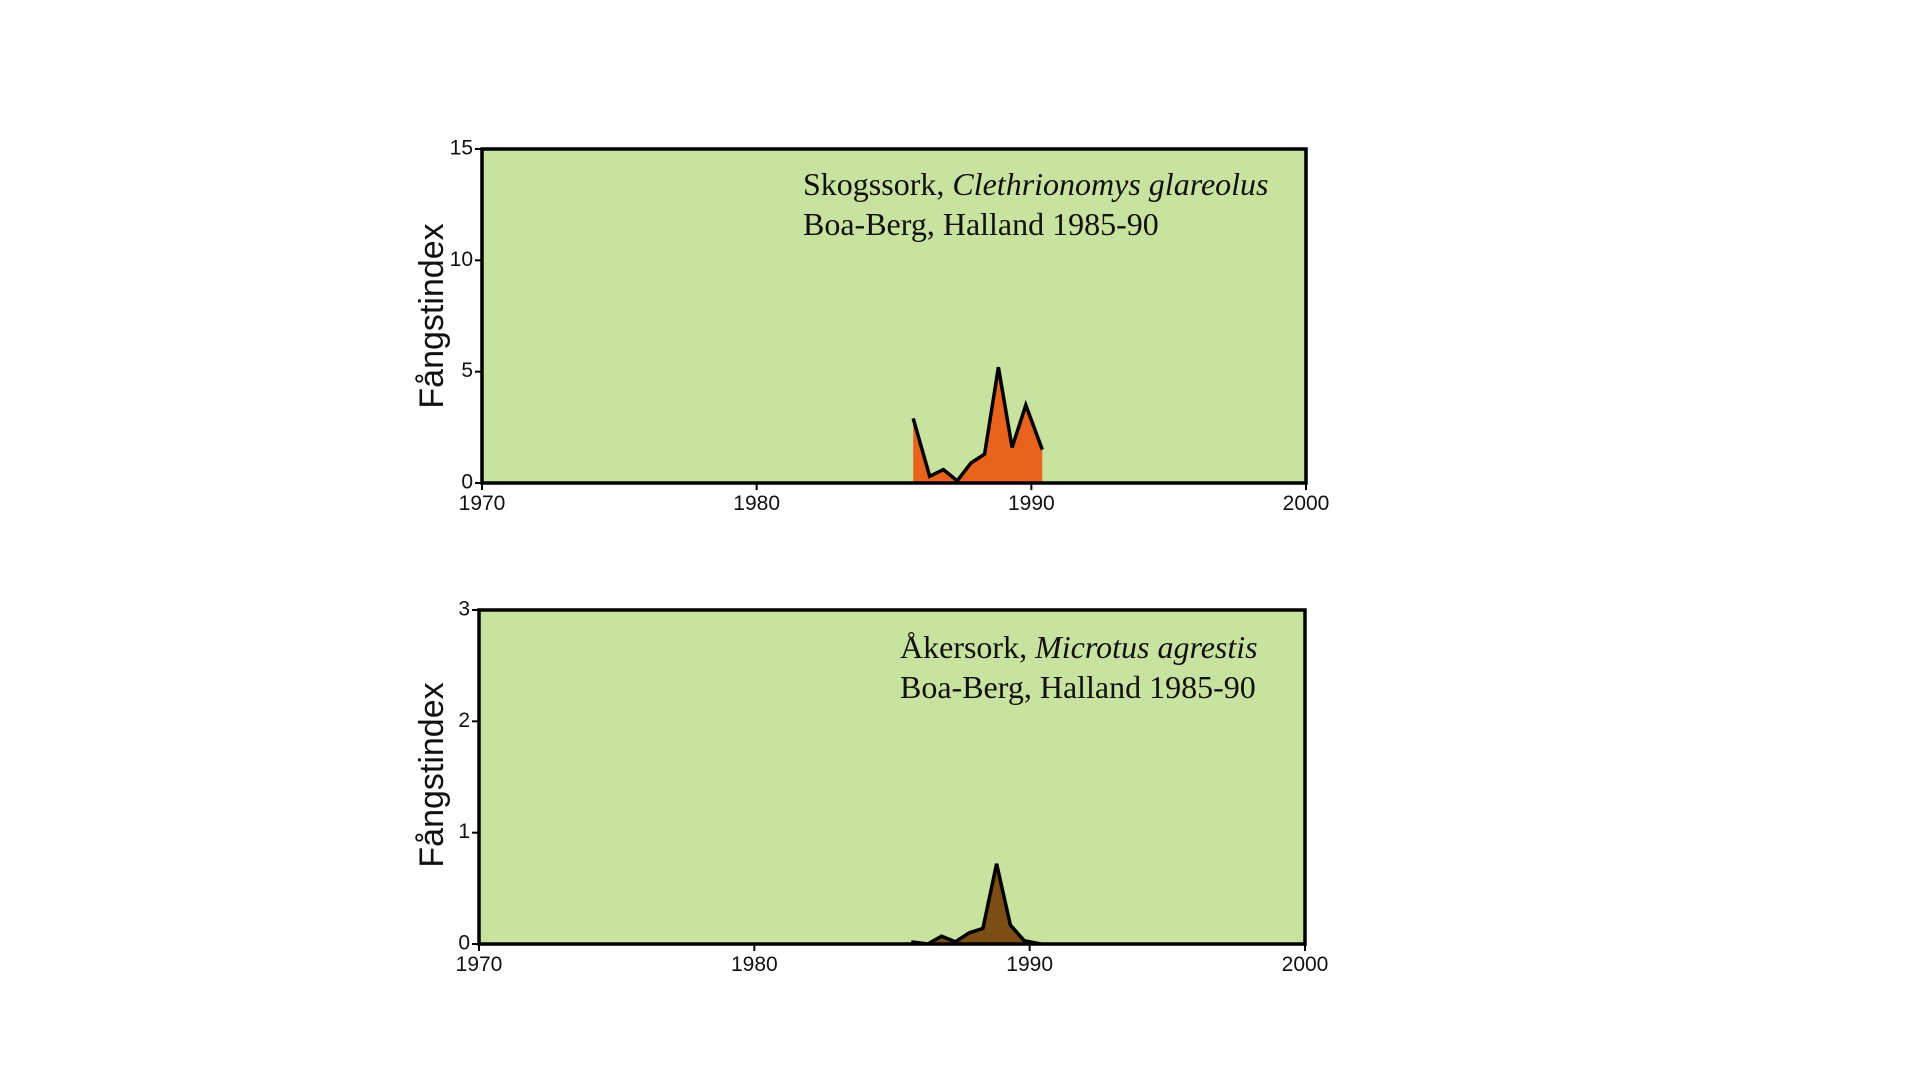 This screenshot has height=1080, width=1920. I want to click on y-tick-label: 10, so click(461, 259).